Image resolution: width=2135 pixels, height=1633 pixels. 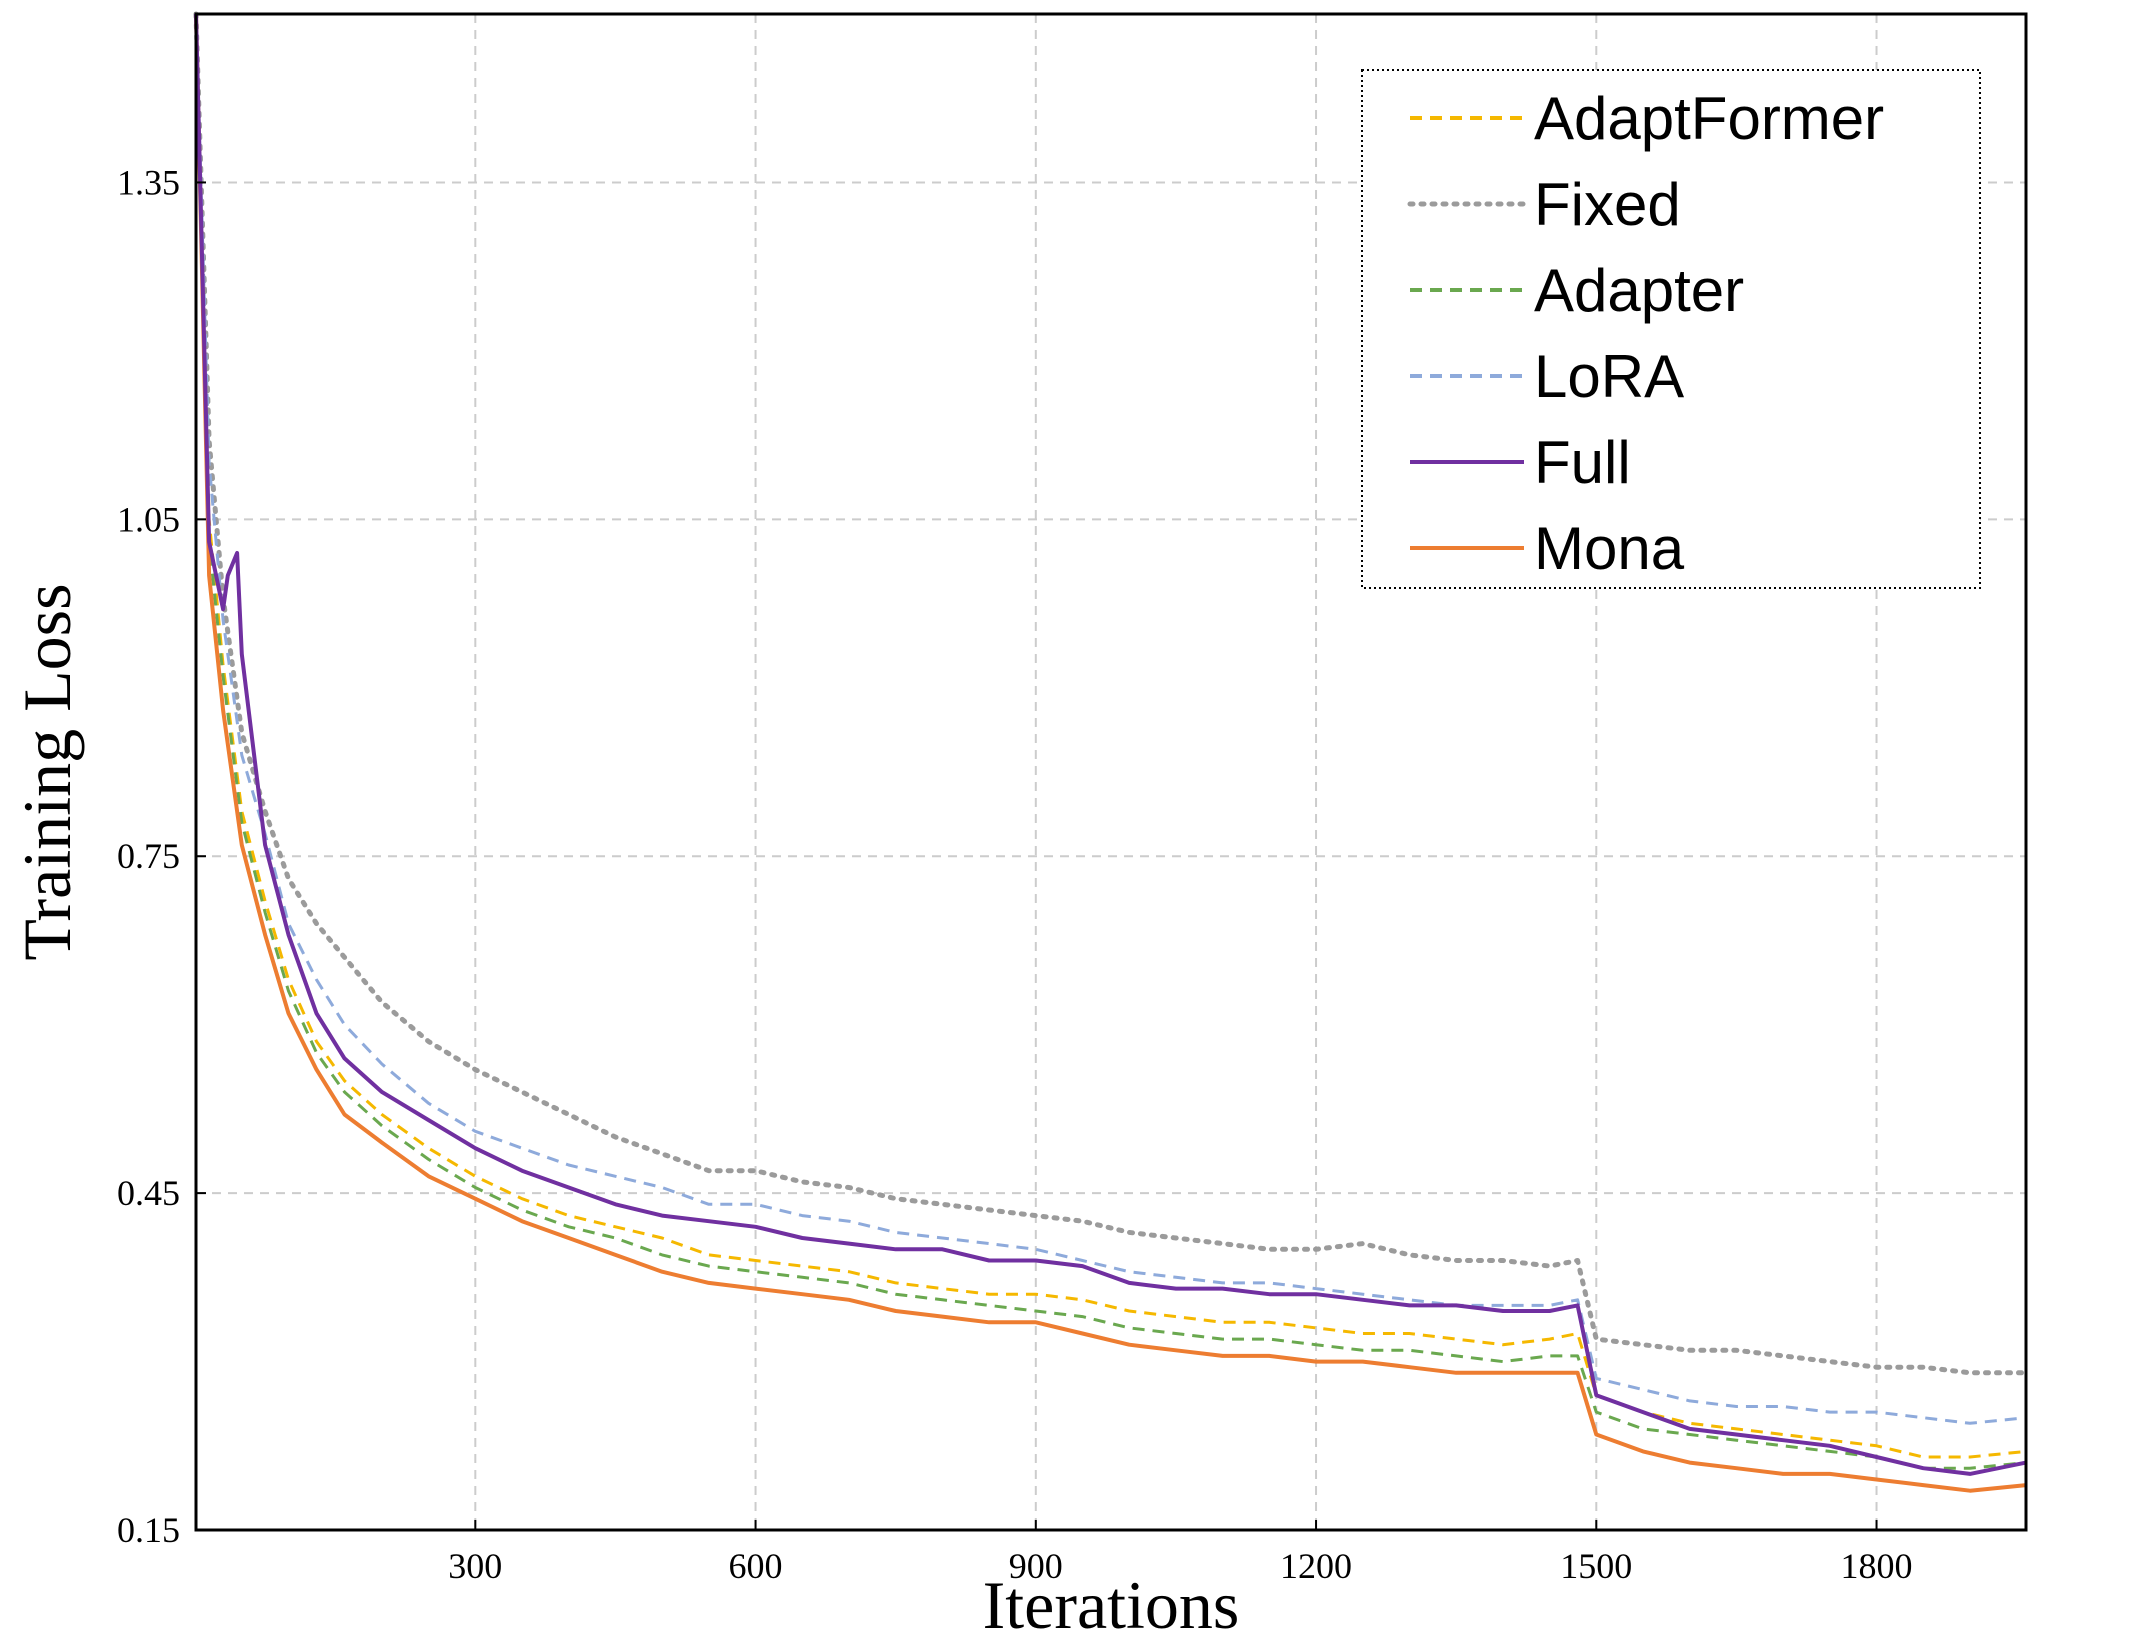 I want to click on legend-item-lora: LoRA, so click(x=1547, y=376).